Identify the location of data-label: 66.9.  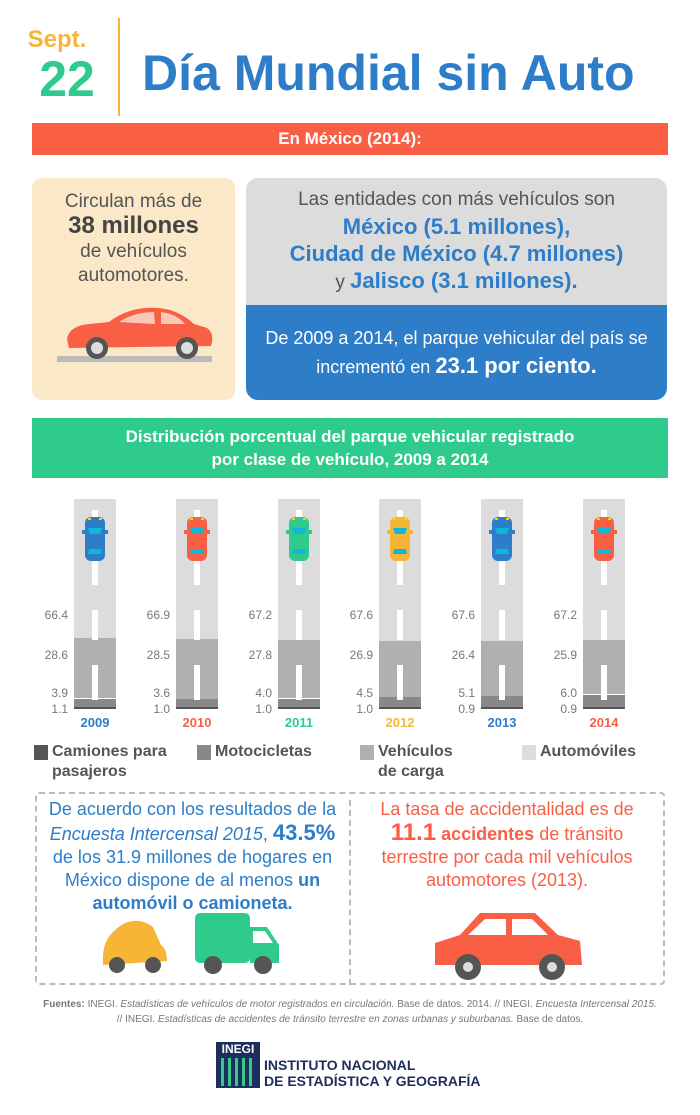
(158, 615).